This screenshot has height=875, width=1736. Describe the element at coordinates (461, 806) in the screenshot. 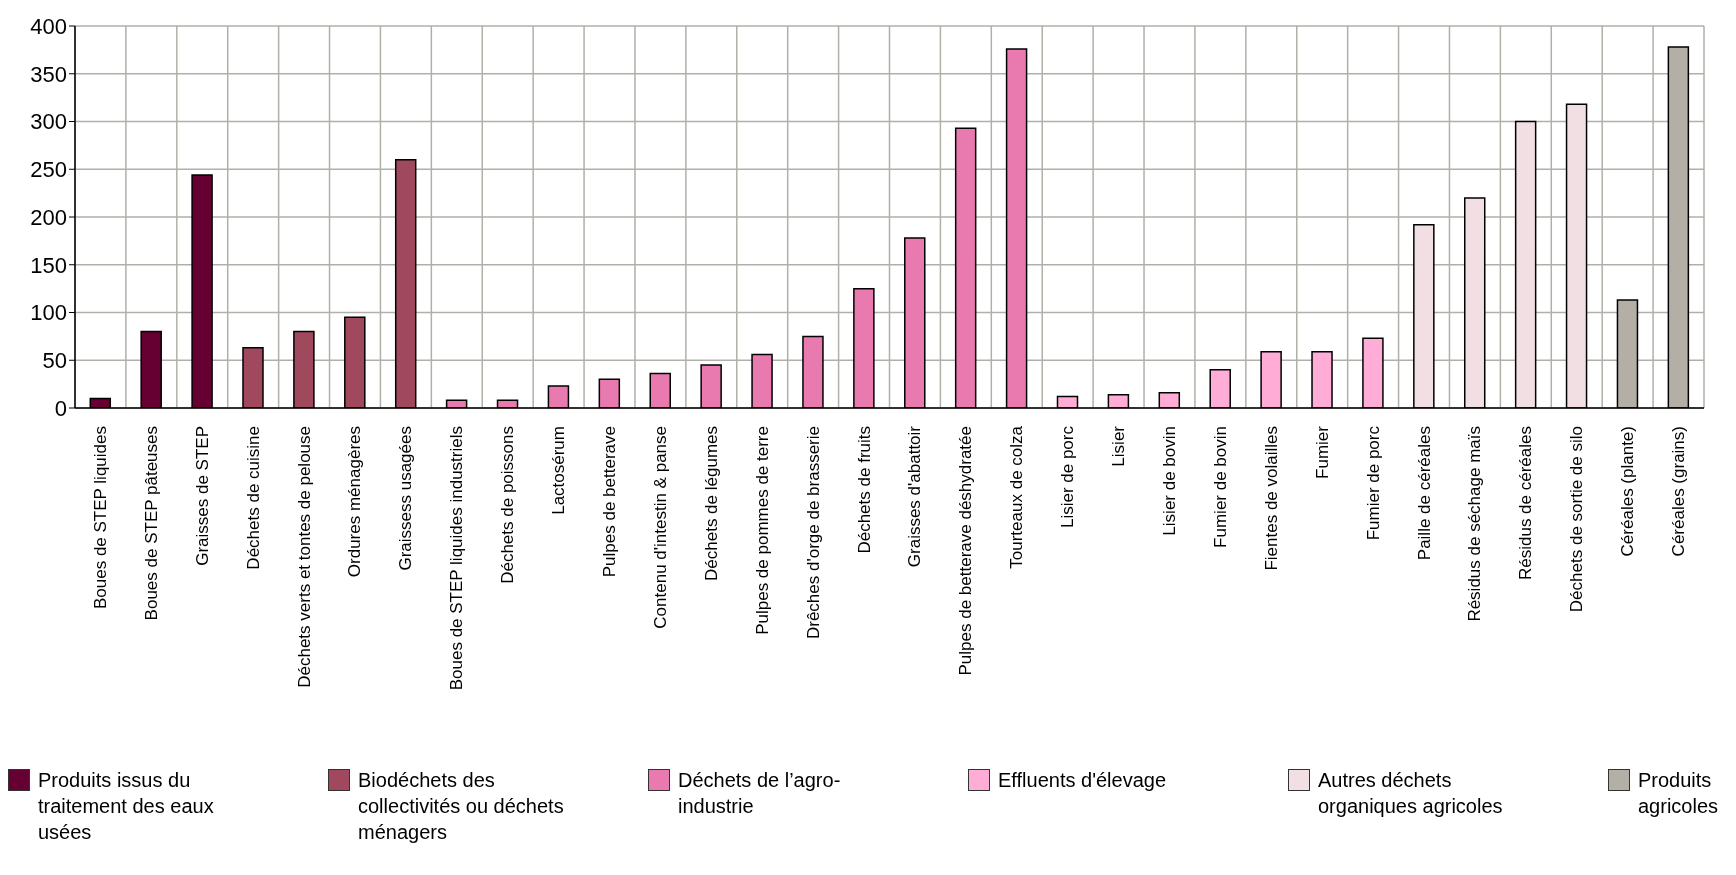

I see `legend-label: Biodéchets des collectivités ou déchets ménagers` at that location.